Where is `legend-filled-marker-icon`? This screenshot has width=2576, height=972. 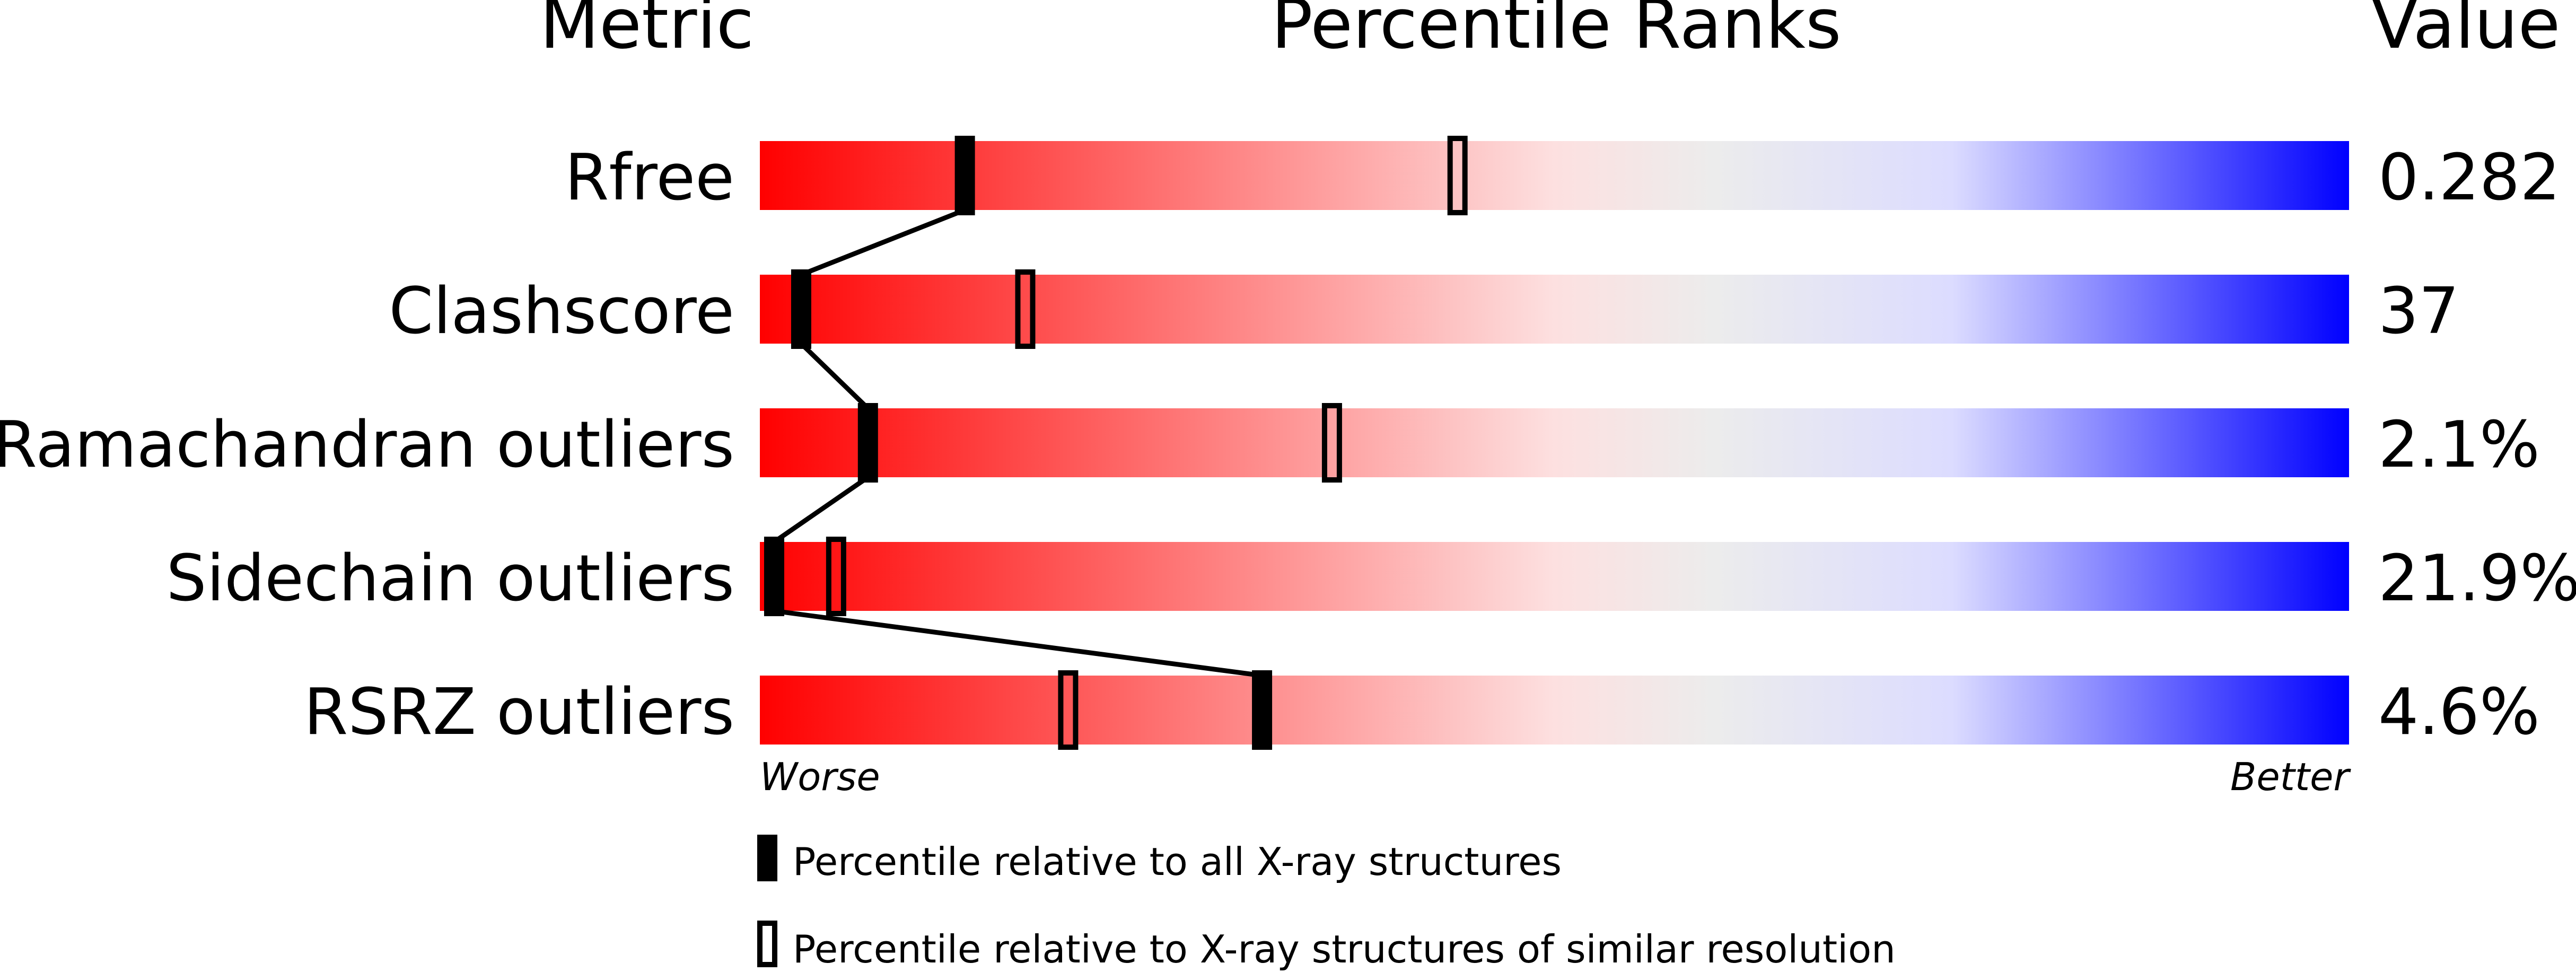 legend-filled-marker-icon is located at coordinates (767, 858).